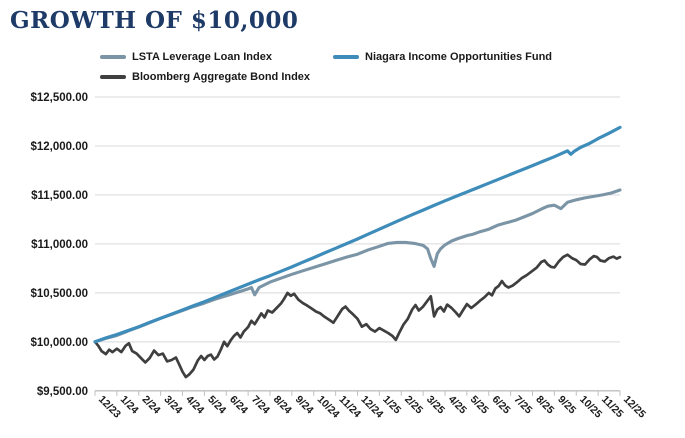  What do you see at coordinates (501, 404) in the screenshot?
I see `x-tick-label: 6/25` at bounding box center [501, 404].